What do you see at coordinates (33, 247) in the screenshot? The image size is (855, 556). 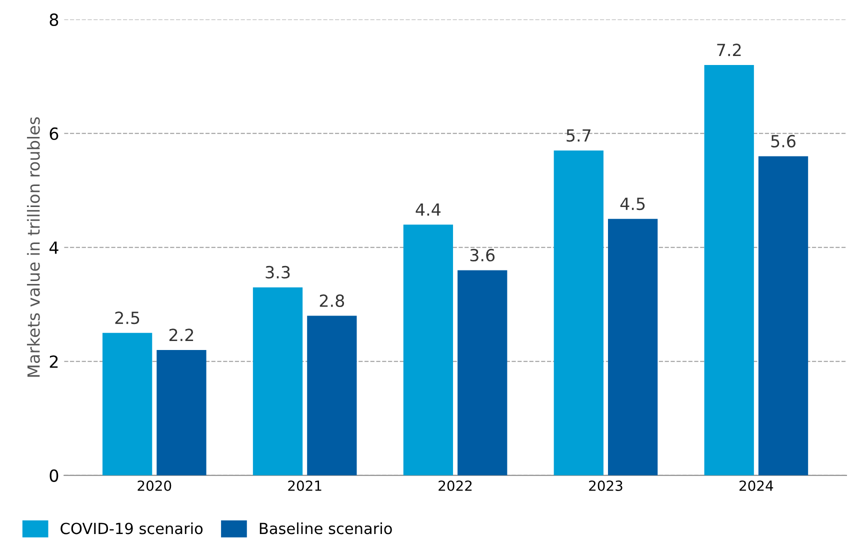 I see `y-axis-title: Markets value in trillion roubles` at bounding box center [33, 247].